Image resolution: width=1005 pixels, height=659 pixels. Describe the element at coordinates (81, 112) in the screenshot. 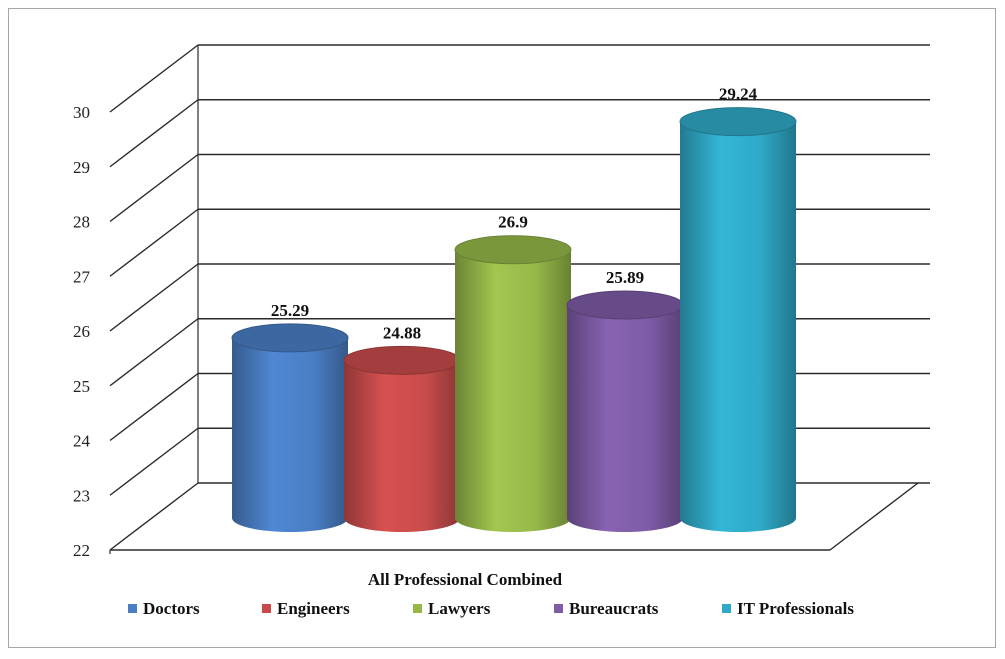

I see `y-tick-label: 30` at that location.